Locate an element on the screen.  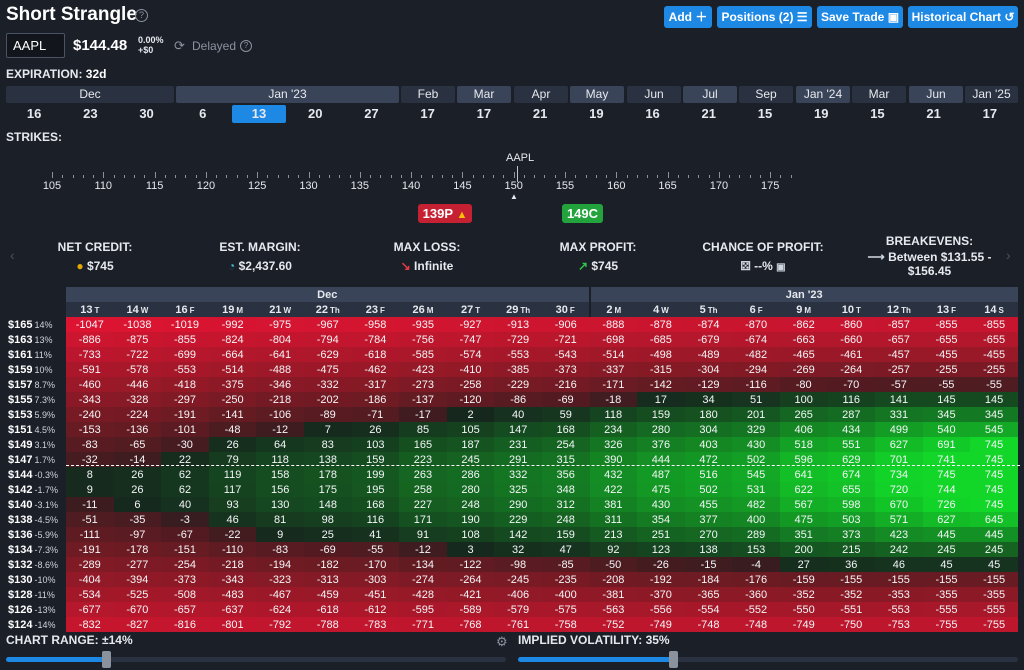
pl-cell: 345 is located at coordinates (994, 414).